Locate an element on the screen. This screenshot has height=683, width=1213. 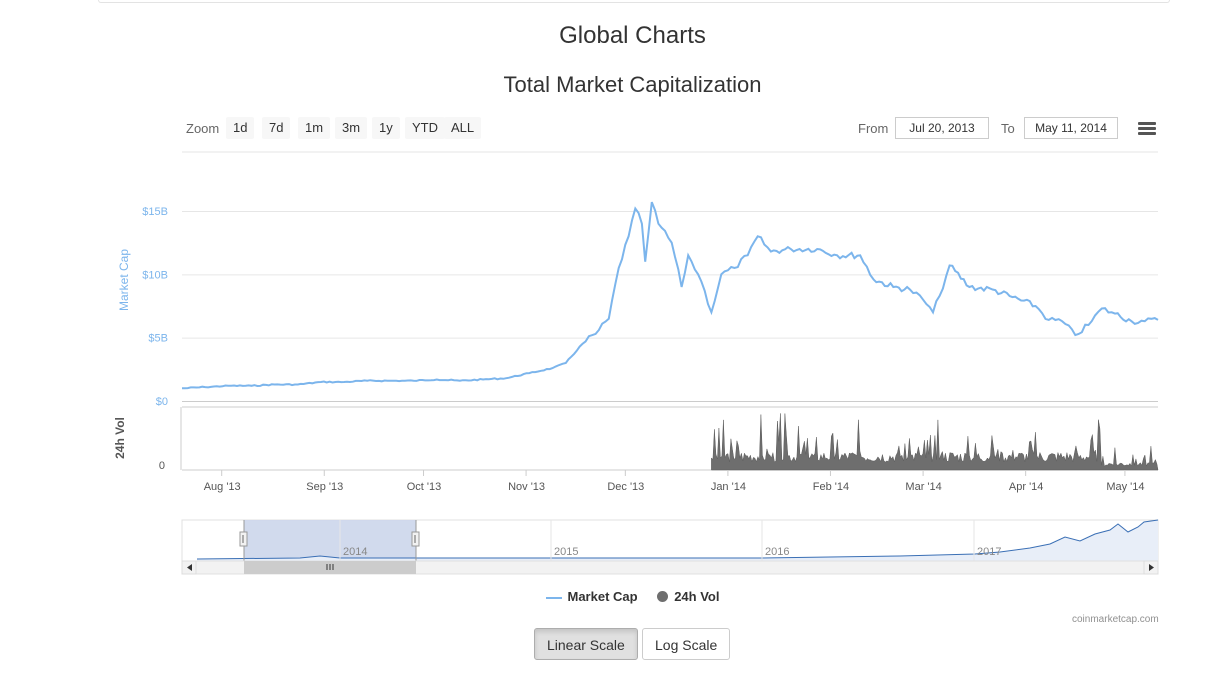
navigator-year-label: 2014 is located at coordinates (355, 552).